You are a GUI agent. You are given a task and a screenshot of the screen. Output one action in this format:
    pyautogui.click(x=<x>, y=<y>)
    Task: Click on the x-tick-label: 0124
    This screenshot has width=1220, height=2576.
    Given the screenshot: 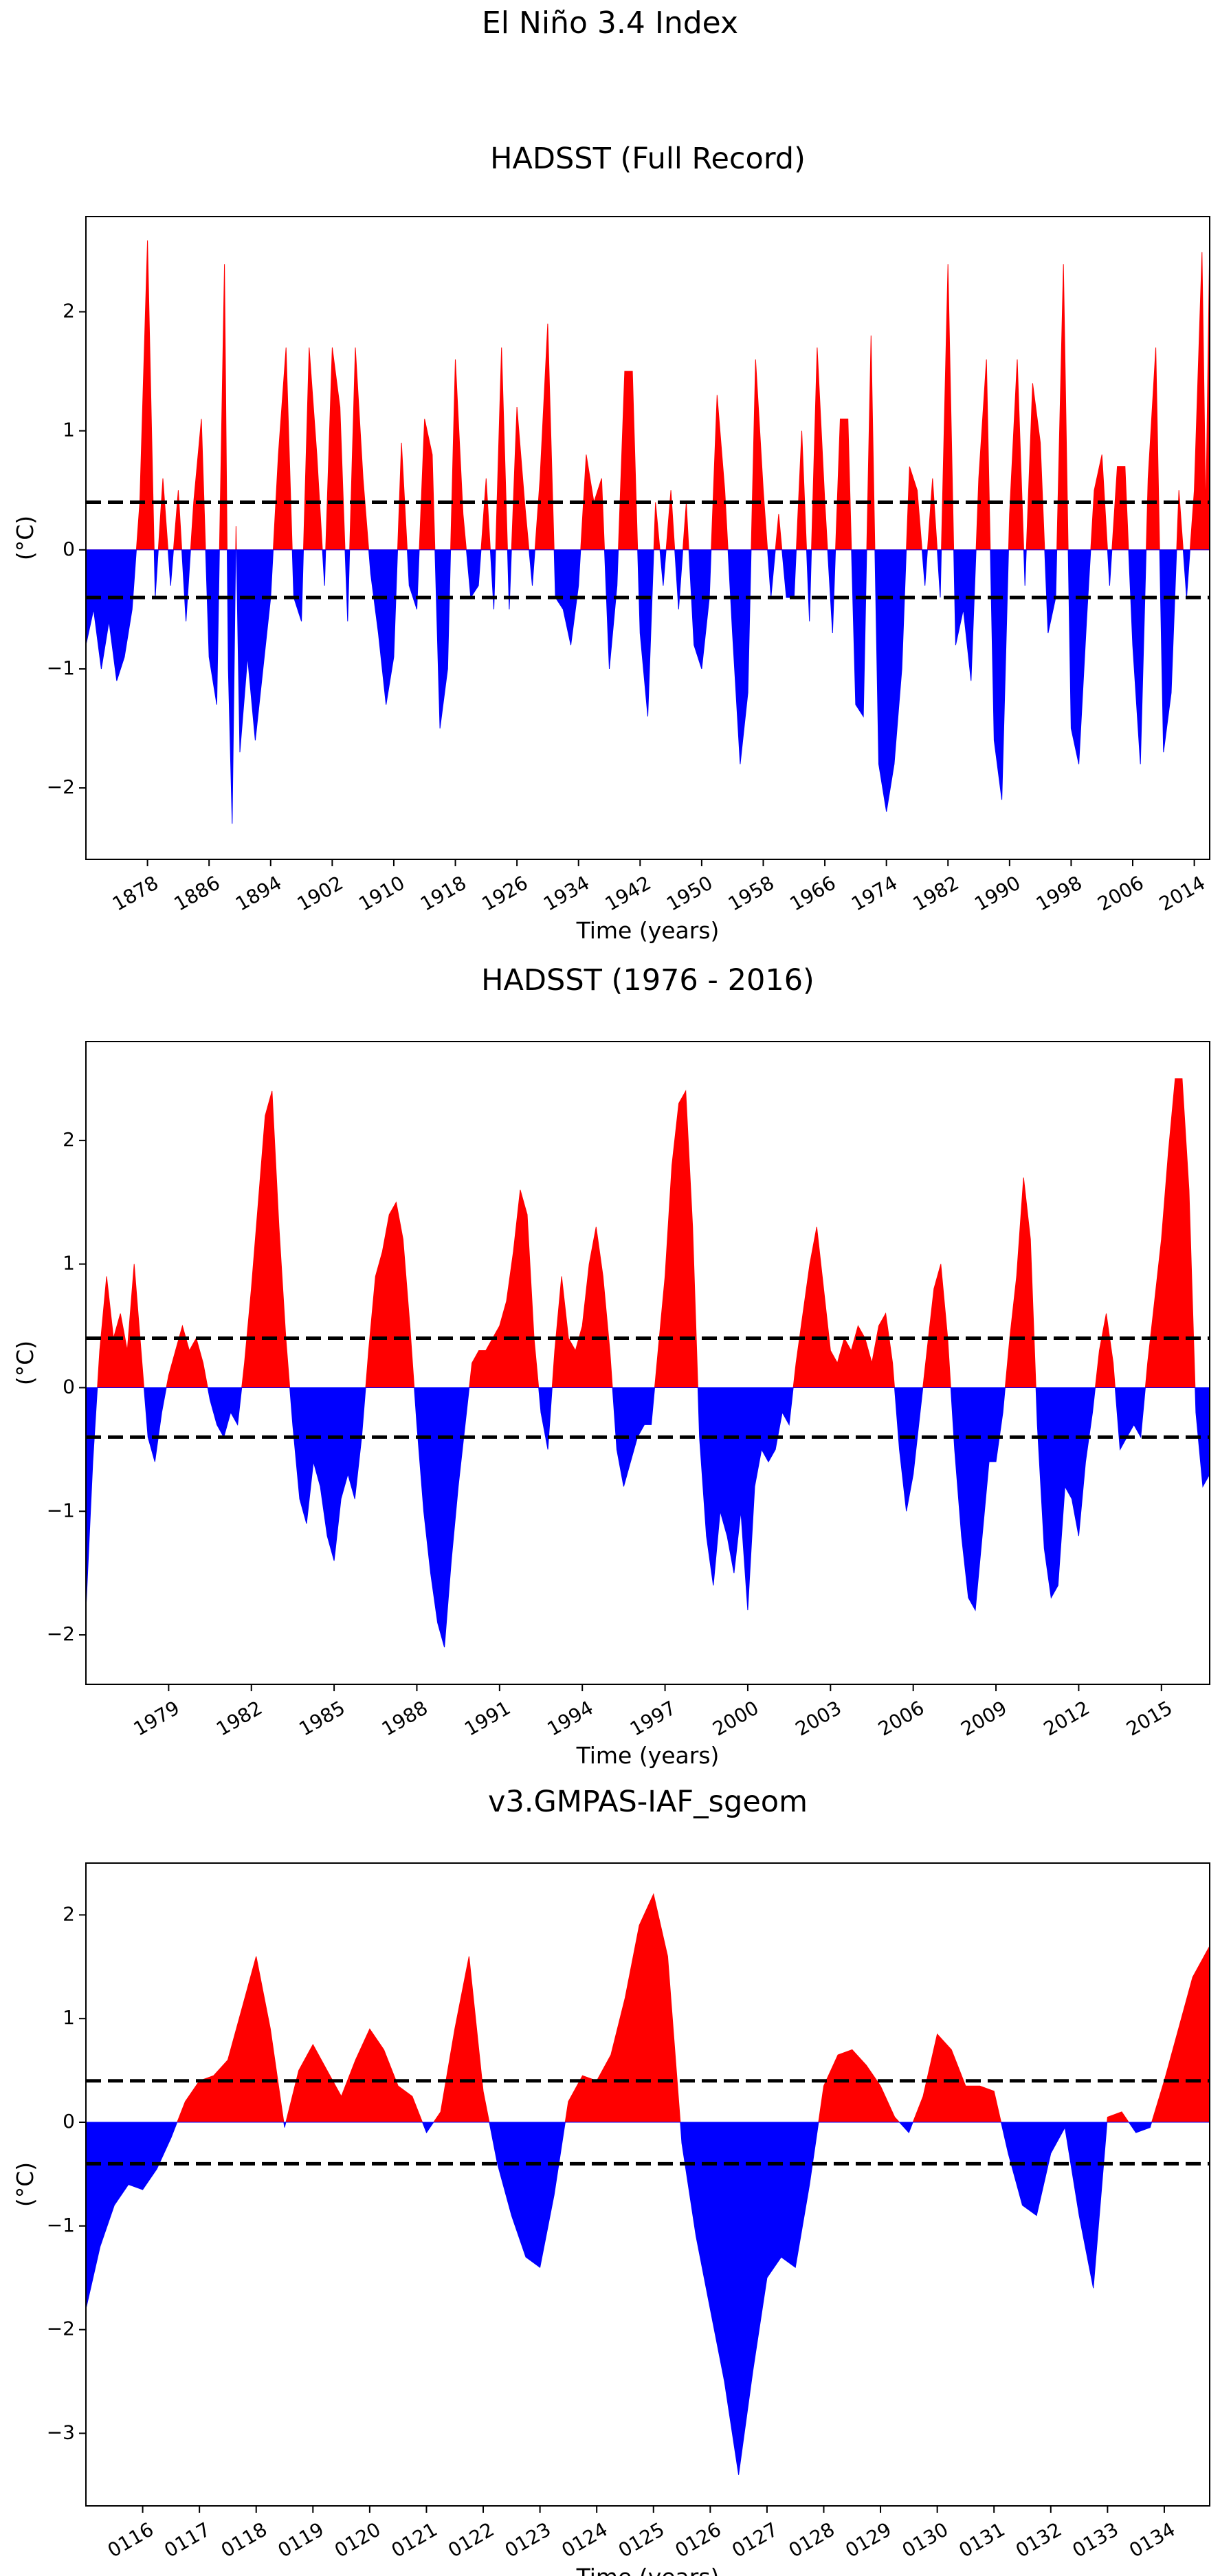 What is the action you would take?
    pyautogui.click(x=584, y=2540)
    